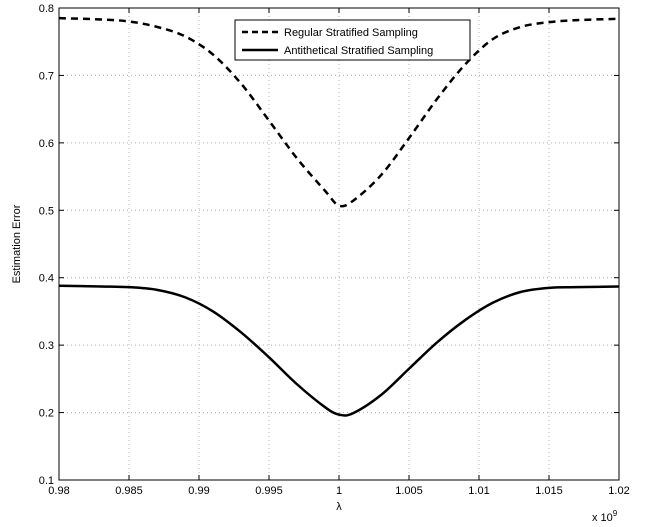 The image size is (666, 527). I want to click on x-tick-label: 1.01, so click(478, 491).